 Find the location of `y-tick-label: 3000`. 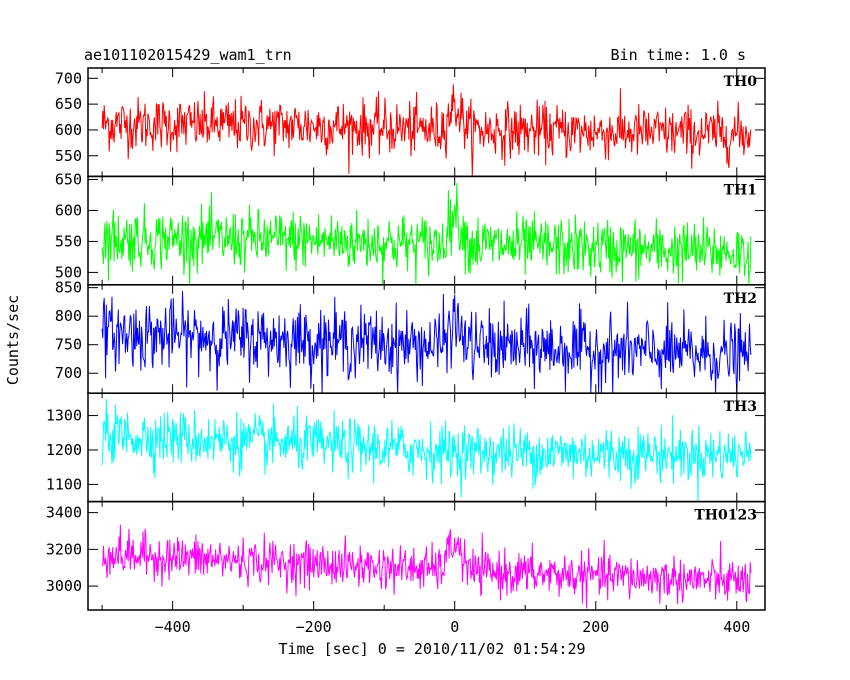

y-tick-label: 3000 is located at coordinates (64, 586).